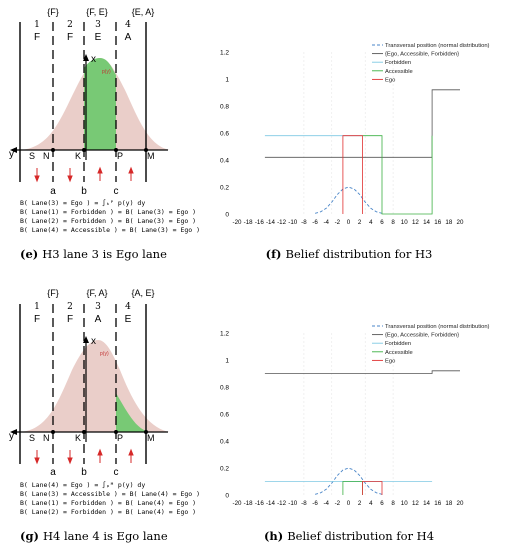  What do you see at coordinates (359, 254) in the screenshot?
I see `caption-f-text: Belief distribution for H3` at bounding box center [359, 254].